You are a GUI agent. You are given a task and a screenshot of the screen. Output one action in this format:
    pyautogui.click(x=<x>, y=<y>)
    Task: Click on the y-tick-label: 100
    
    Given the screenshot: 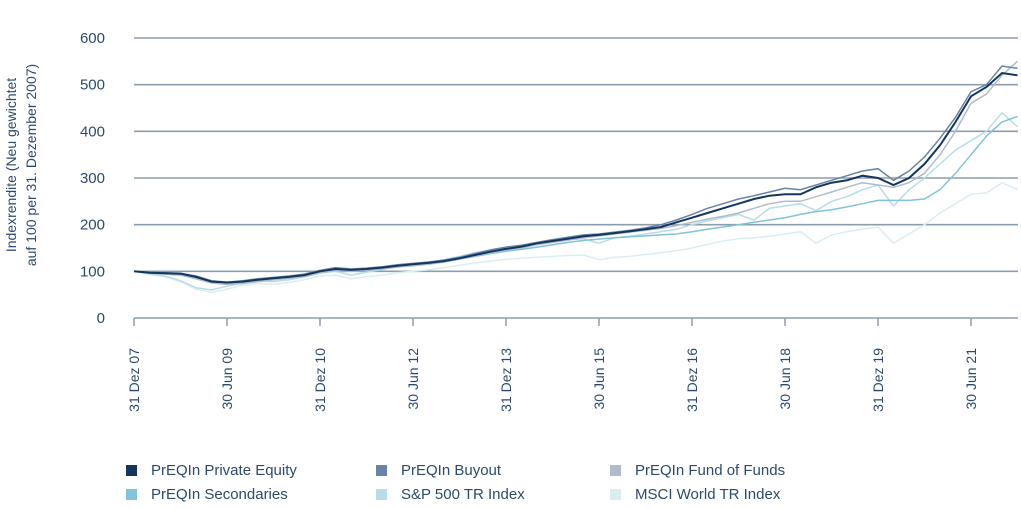 What is the action you would take?
    pyautogui.click(x=92, y=271)
    